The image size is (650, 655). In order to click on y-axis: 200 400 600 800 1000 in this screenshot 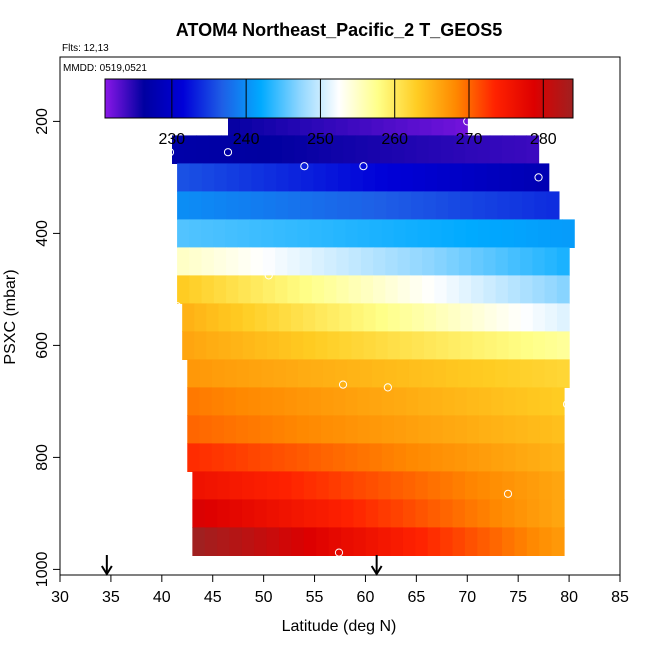, I will do `click(47, 347)`.